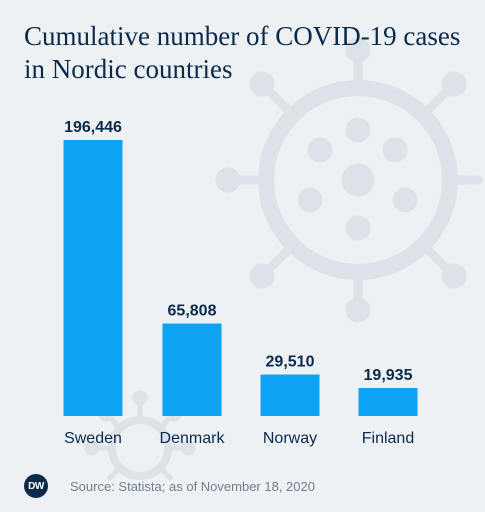  I want to click on category-label-finland: Finland, so click(388, 438).